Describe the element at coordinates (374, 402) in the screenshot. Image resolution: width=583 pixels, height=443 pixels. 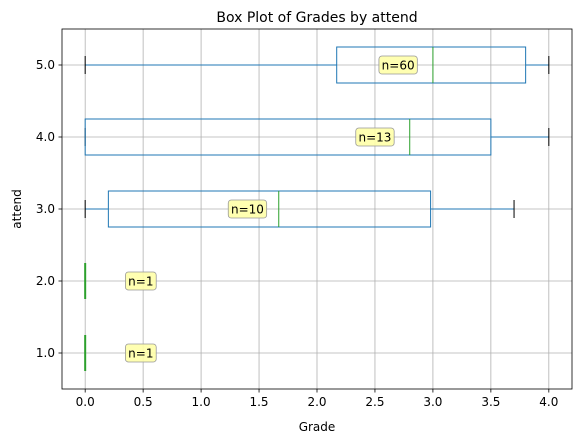
I see `x-tick-label: 2.5` at that location.